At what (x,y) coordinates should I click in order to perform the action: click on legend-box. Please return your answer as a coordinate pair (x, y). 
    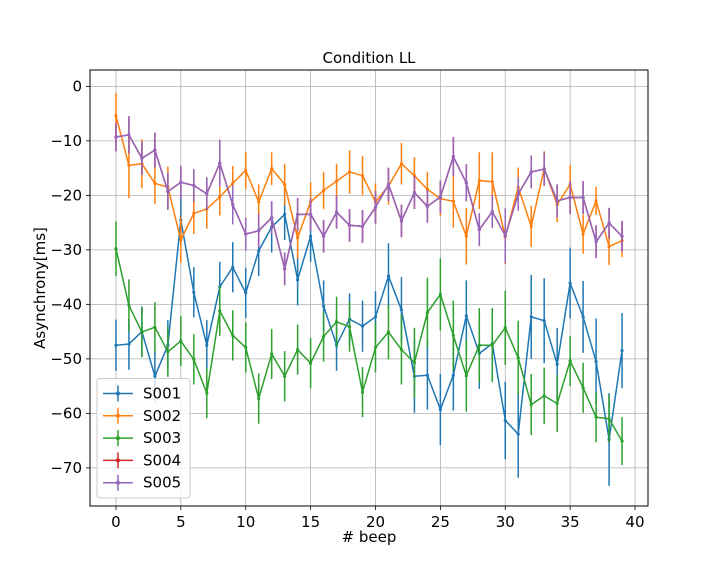
    Looking at the image, I should click on (143, 438).